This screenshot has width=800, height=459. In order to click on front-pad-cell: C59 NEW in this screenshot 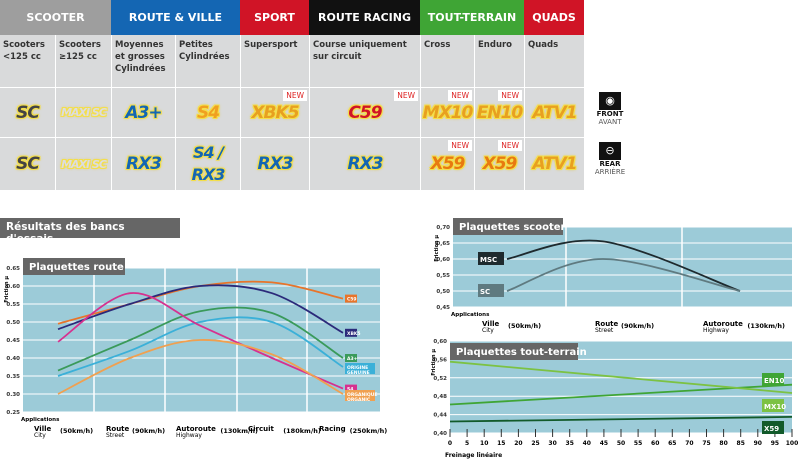, I will do `click(364, 112)`.